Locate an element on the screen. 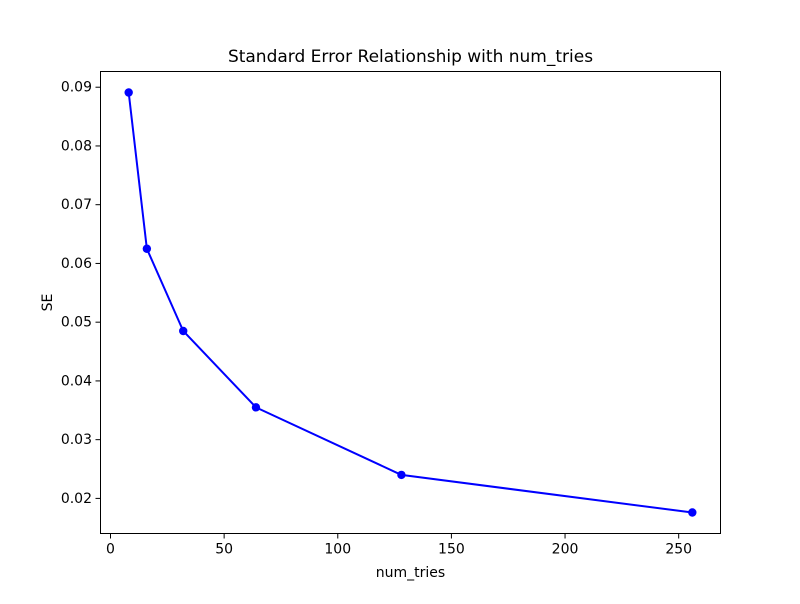 The width and height of the screenshot is (800, 604). y-tick-label: 0.07 is located at coordinates (76, 205).